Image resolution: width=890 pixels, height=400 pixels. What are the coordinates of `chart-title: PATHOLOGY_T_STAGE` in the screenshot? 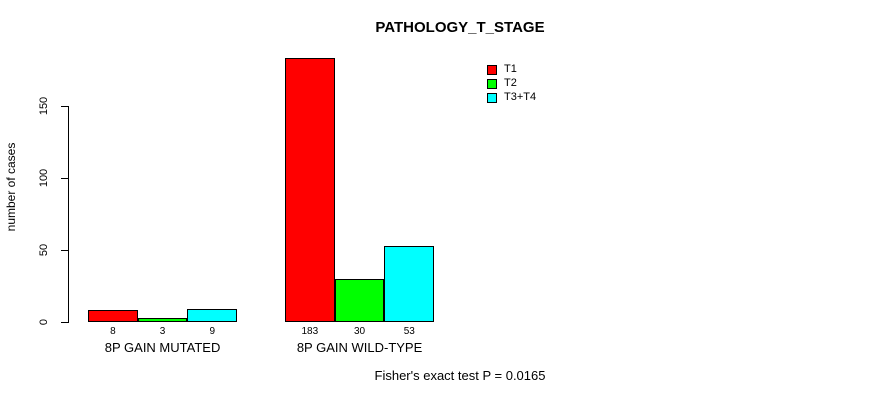 It's located at (460, 27).